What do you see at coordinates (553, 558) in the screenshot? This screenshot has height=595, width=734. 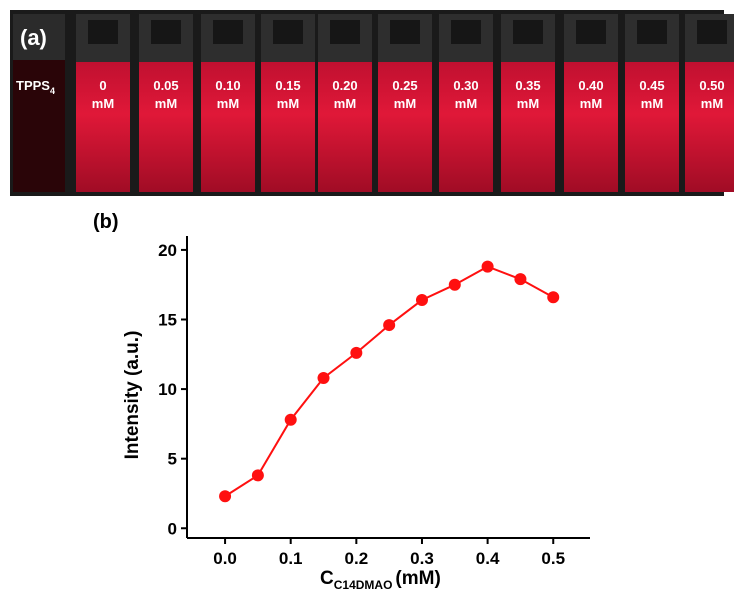 I see `x-tick-label: 0.5` at bounding box center [553, 558].